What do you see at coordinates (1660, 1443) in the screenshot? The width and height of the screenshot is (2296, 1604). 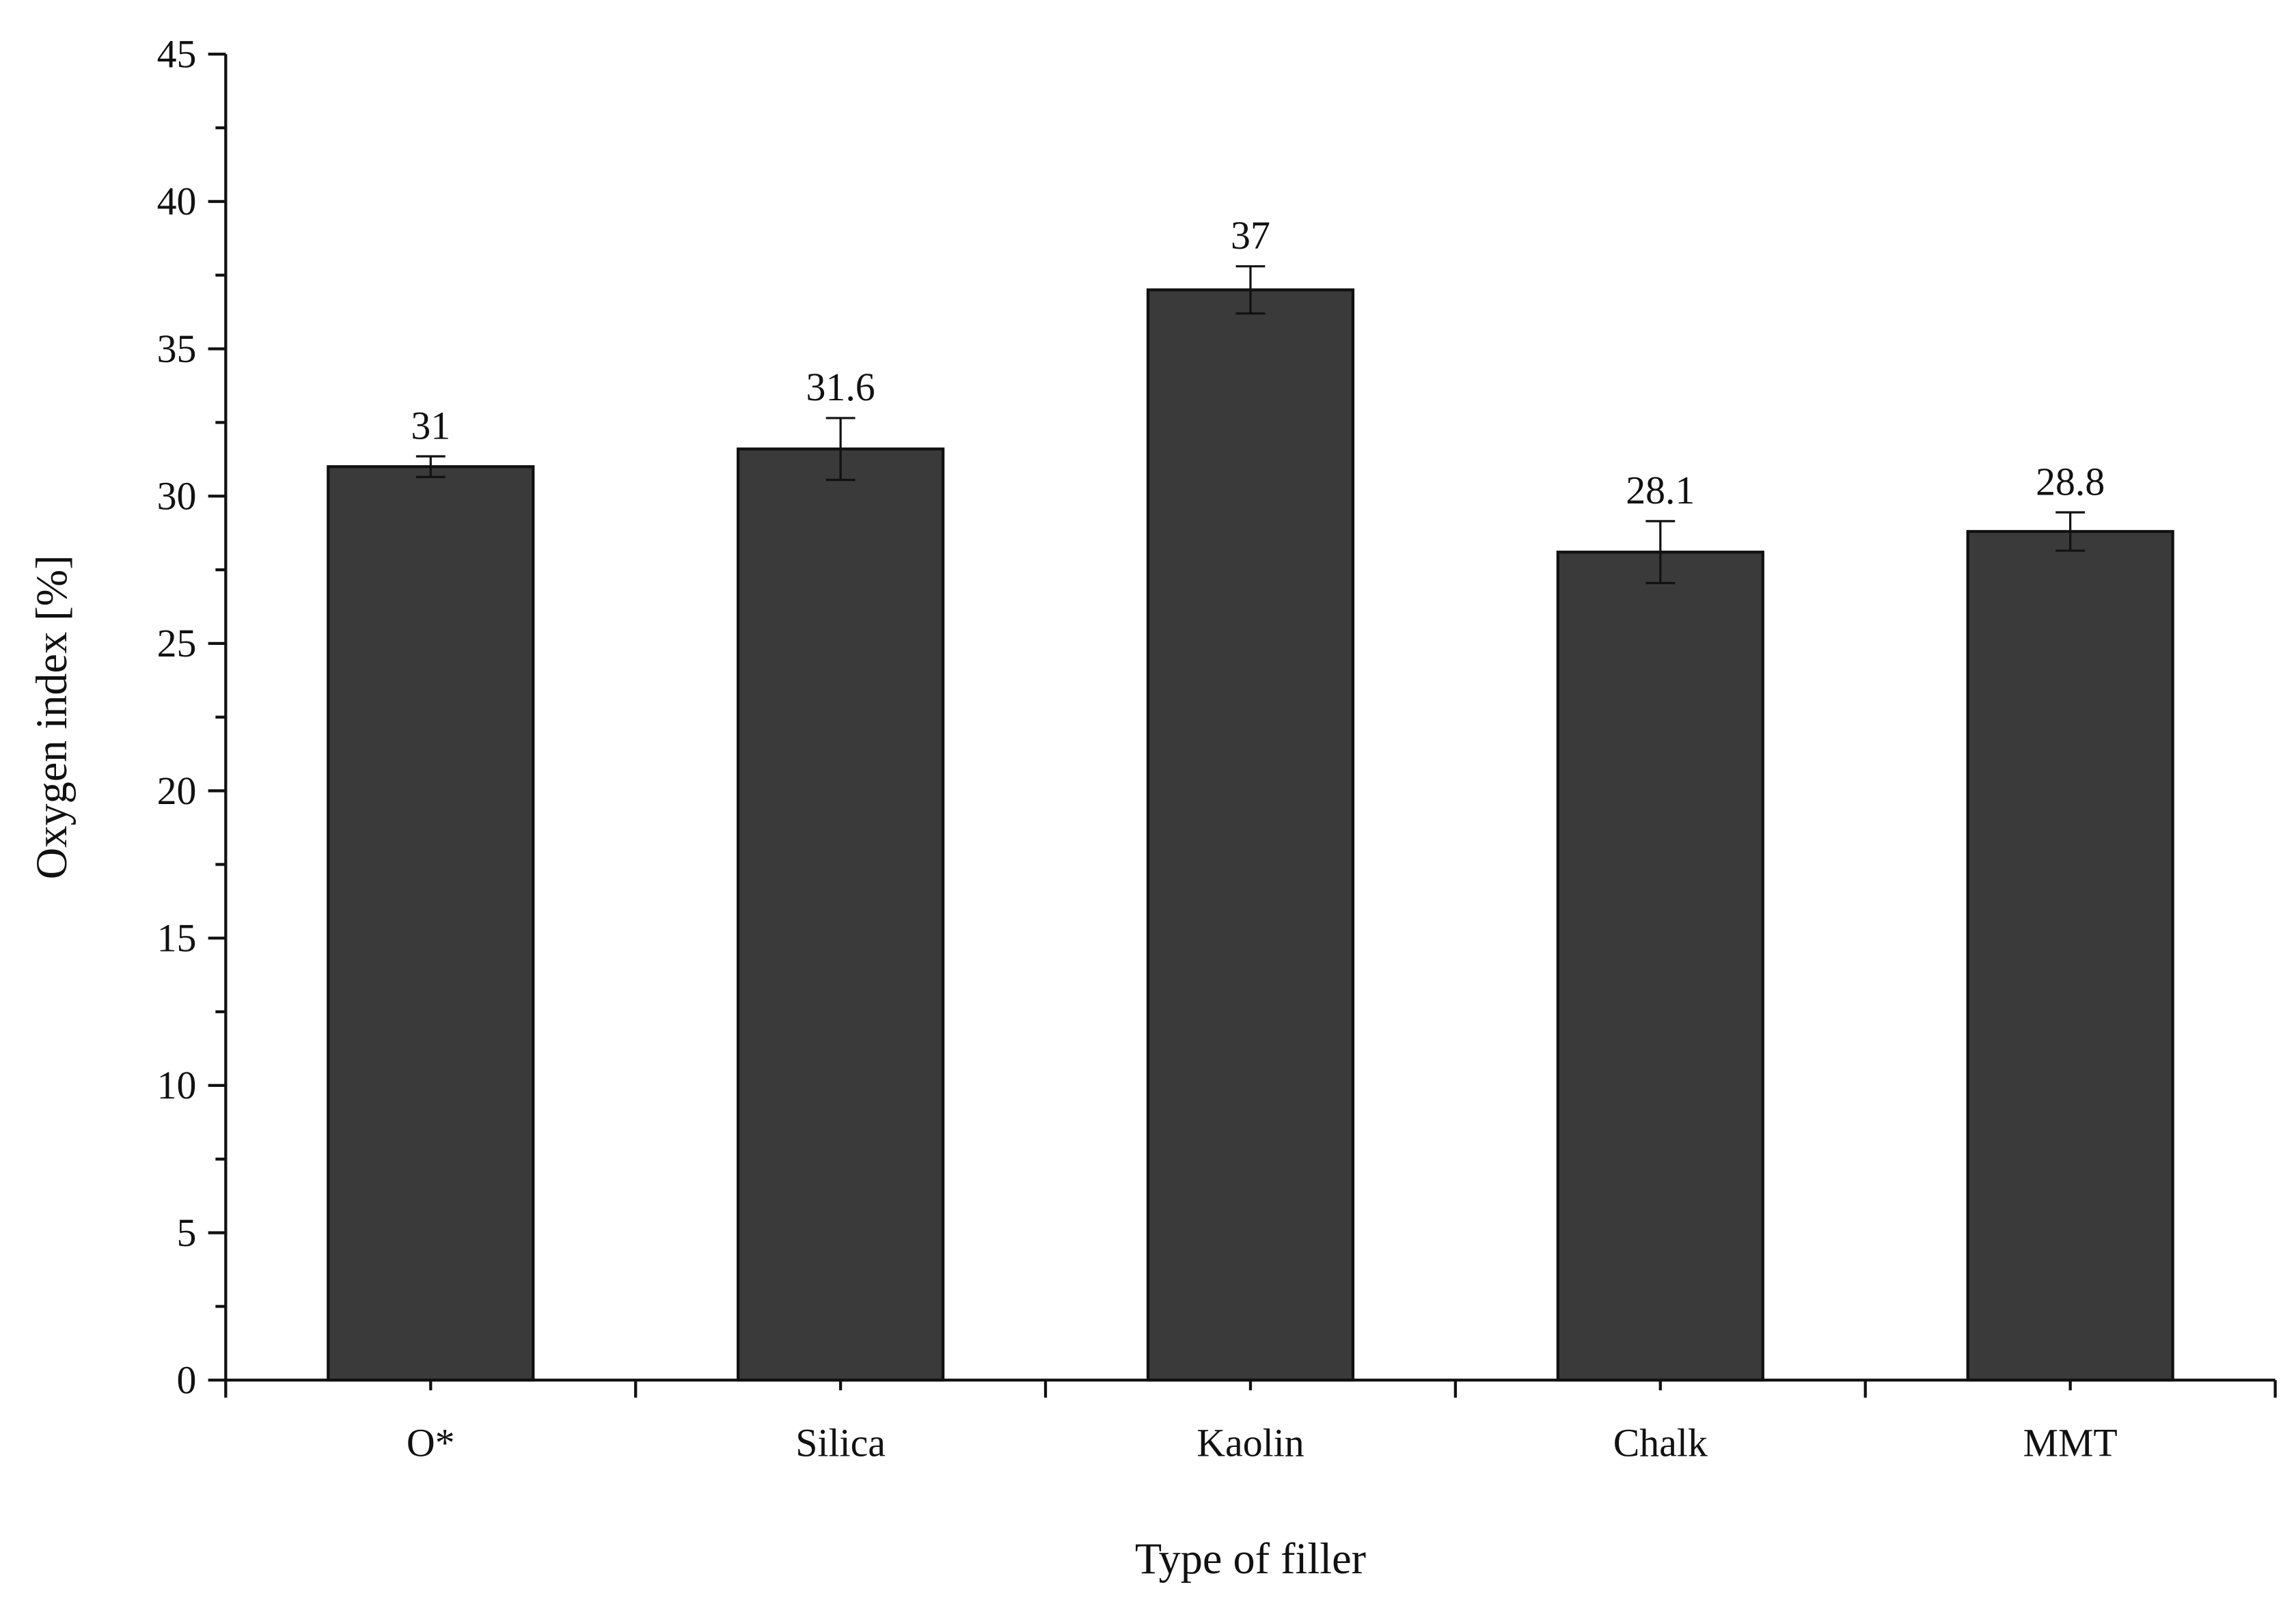 I see `x-tick-label: Chalk` at bounding box center [1660, 1443].